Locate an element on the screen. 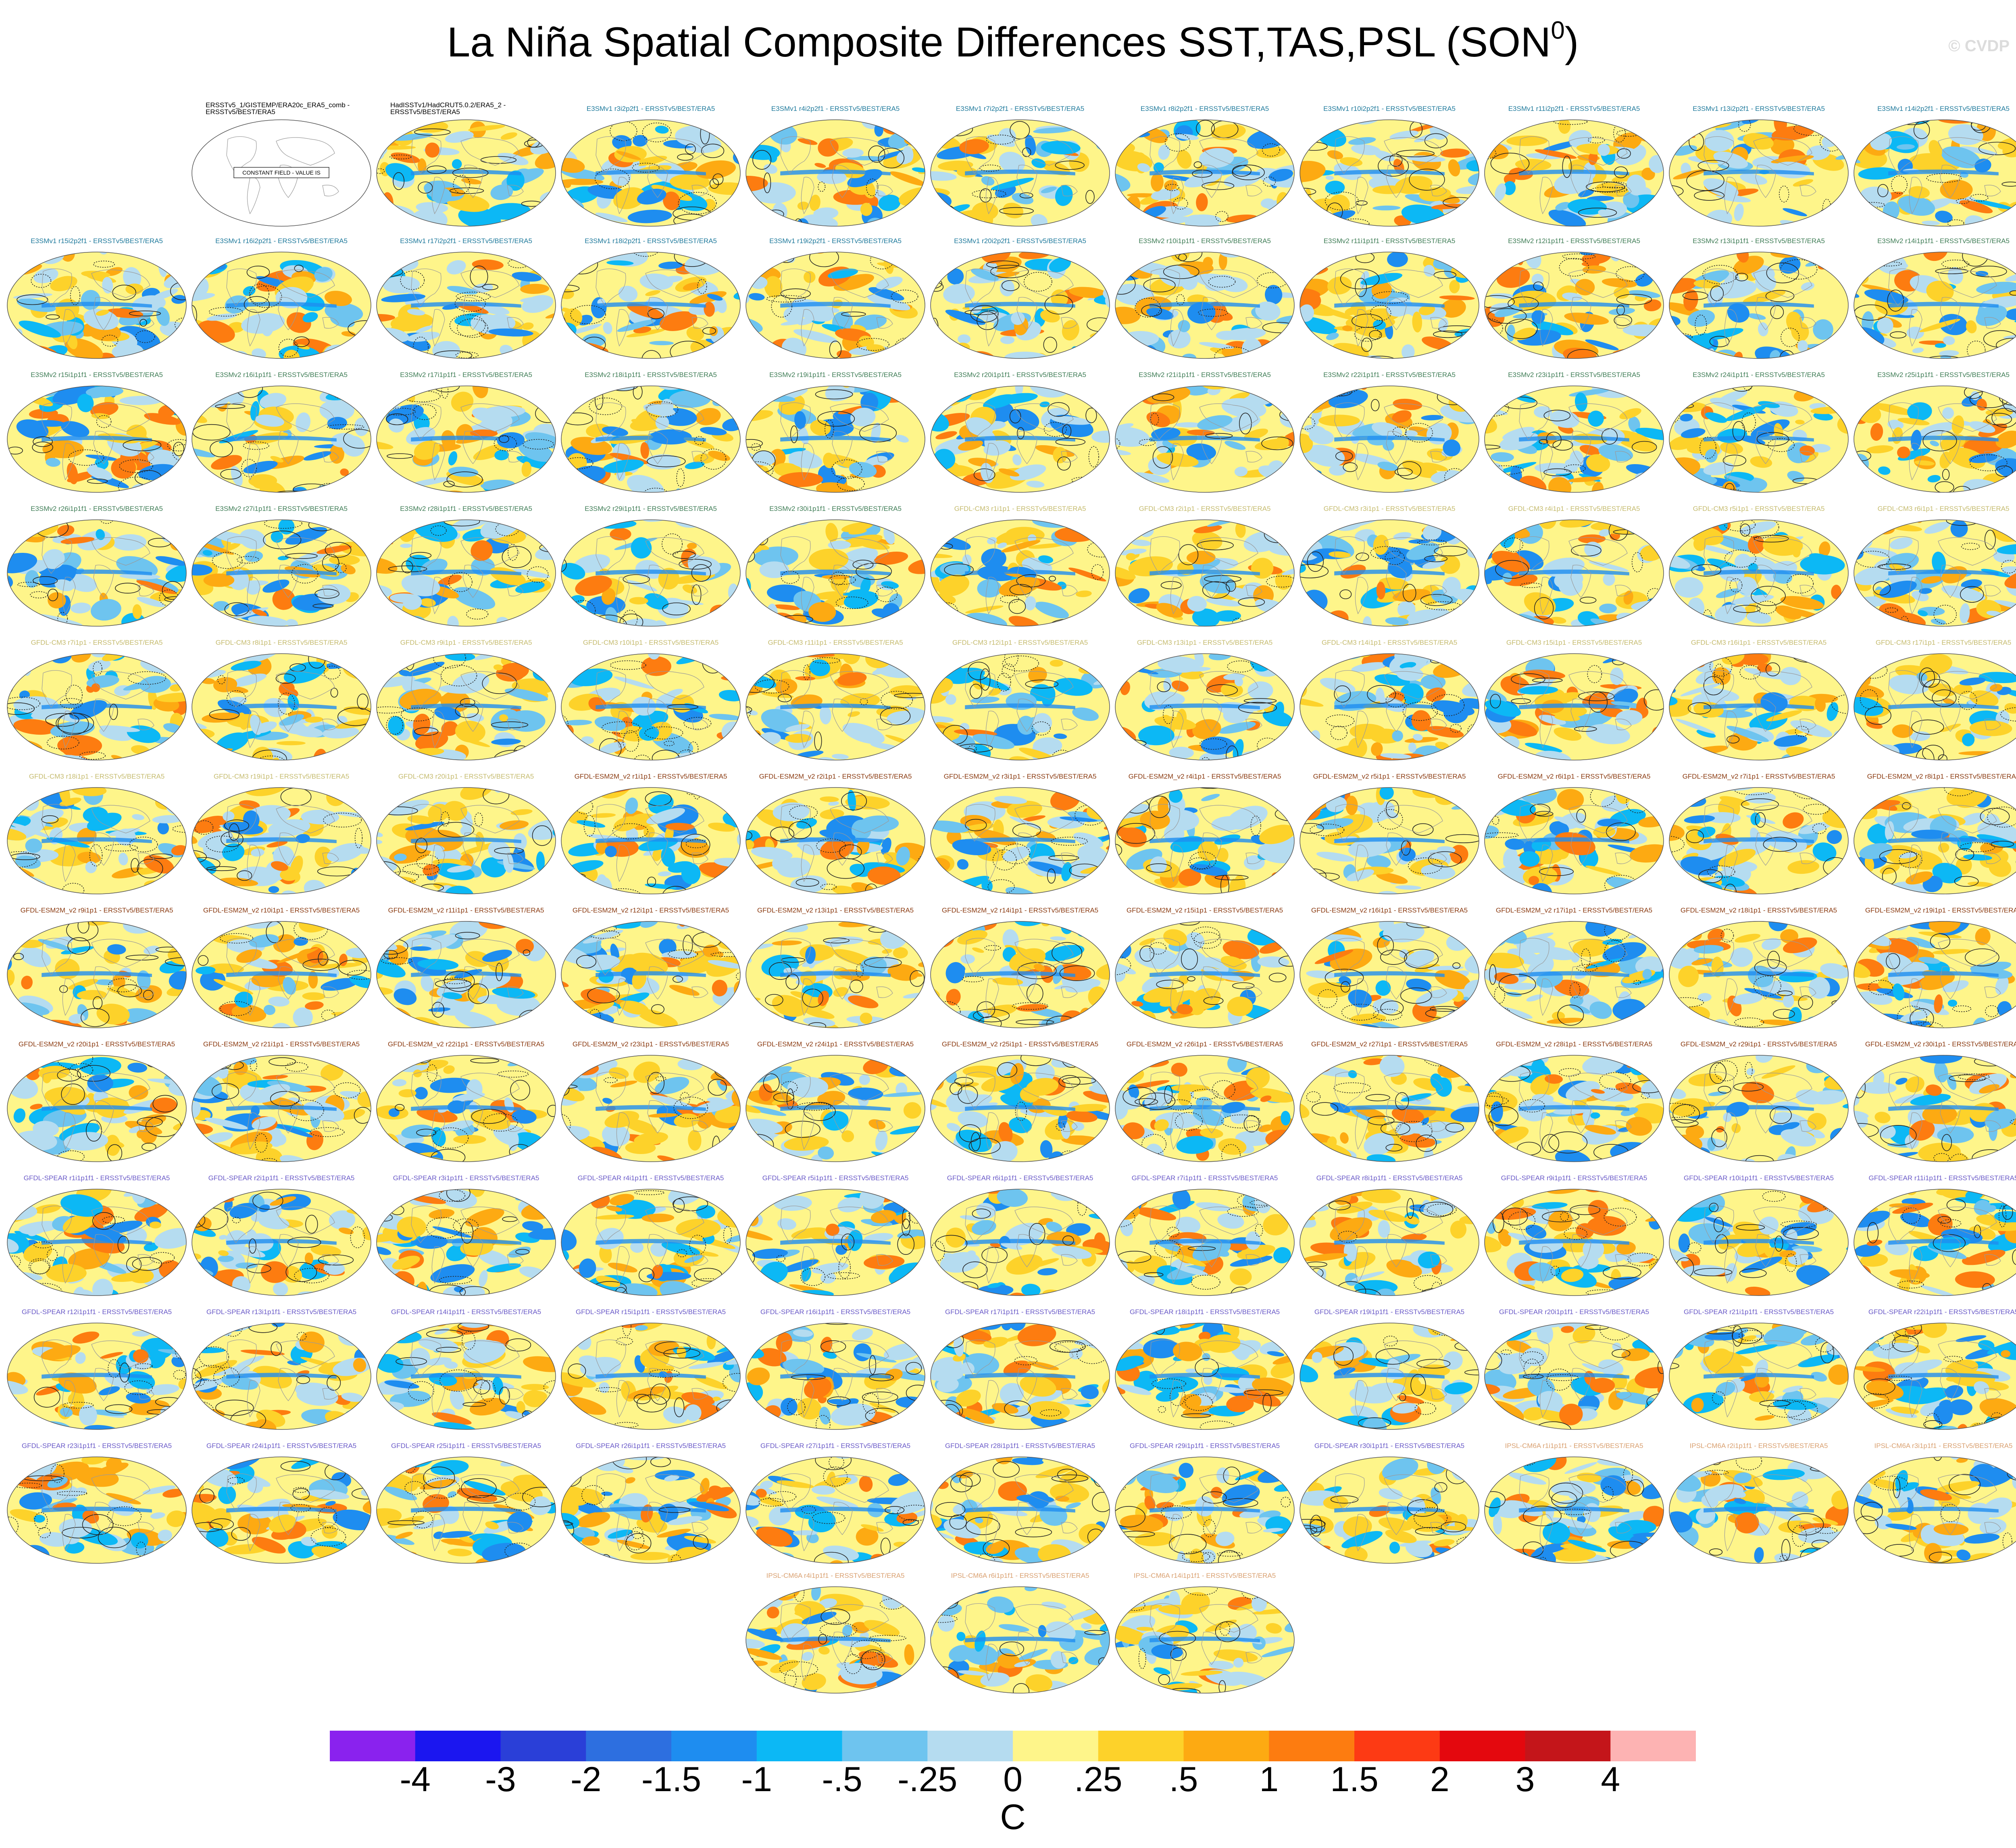 The image size is (2016, 1848). panel-title: E3SMv2 r22i1p1f1 - ERSSTv5/BEST/ERA5 is located at coordinates (1389, 375).